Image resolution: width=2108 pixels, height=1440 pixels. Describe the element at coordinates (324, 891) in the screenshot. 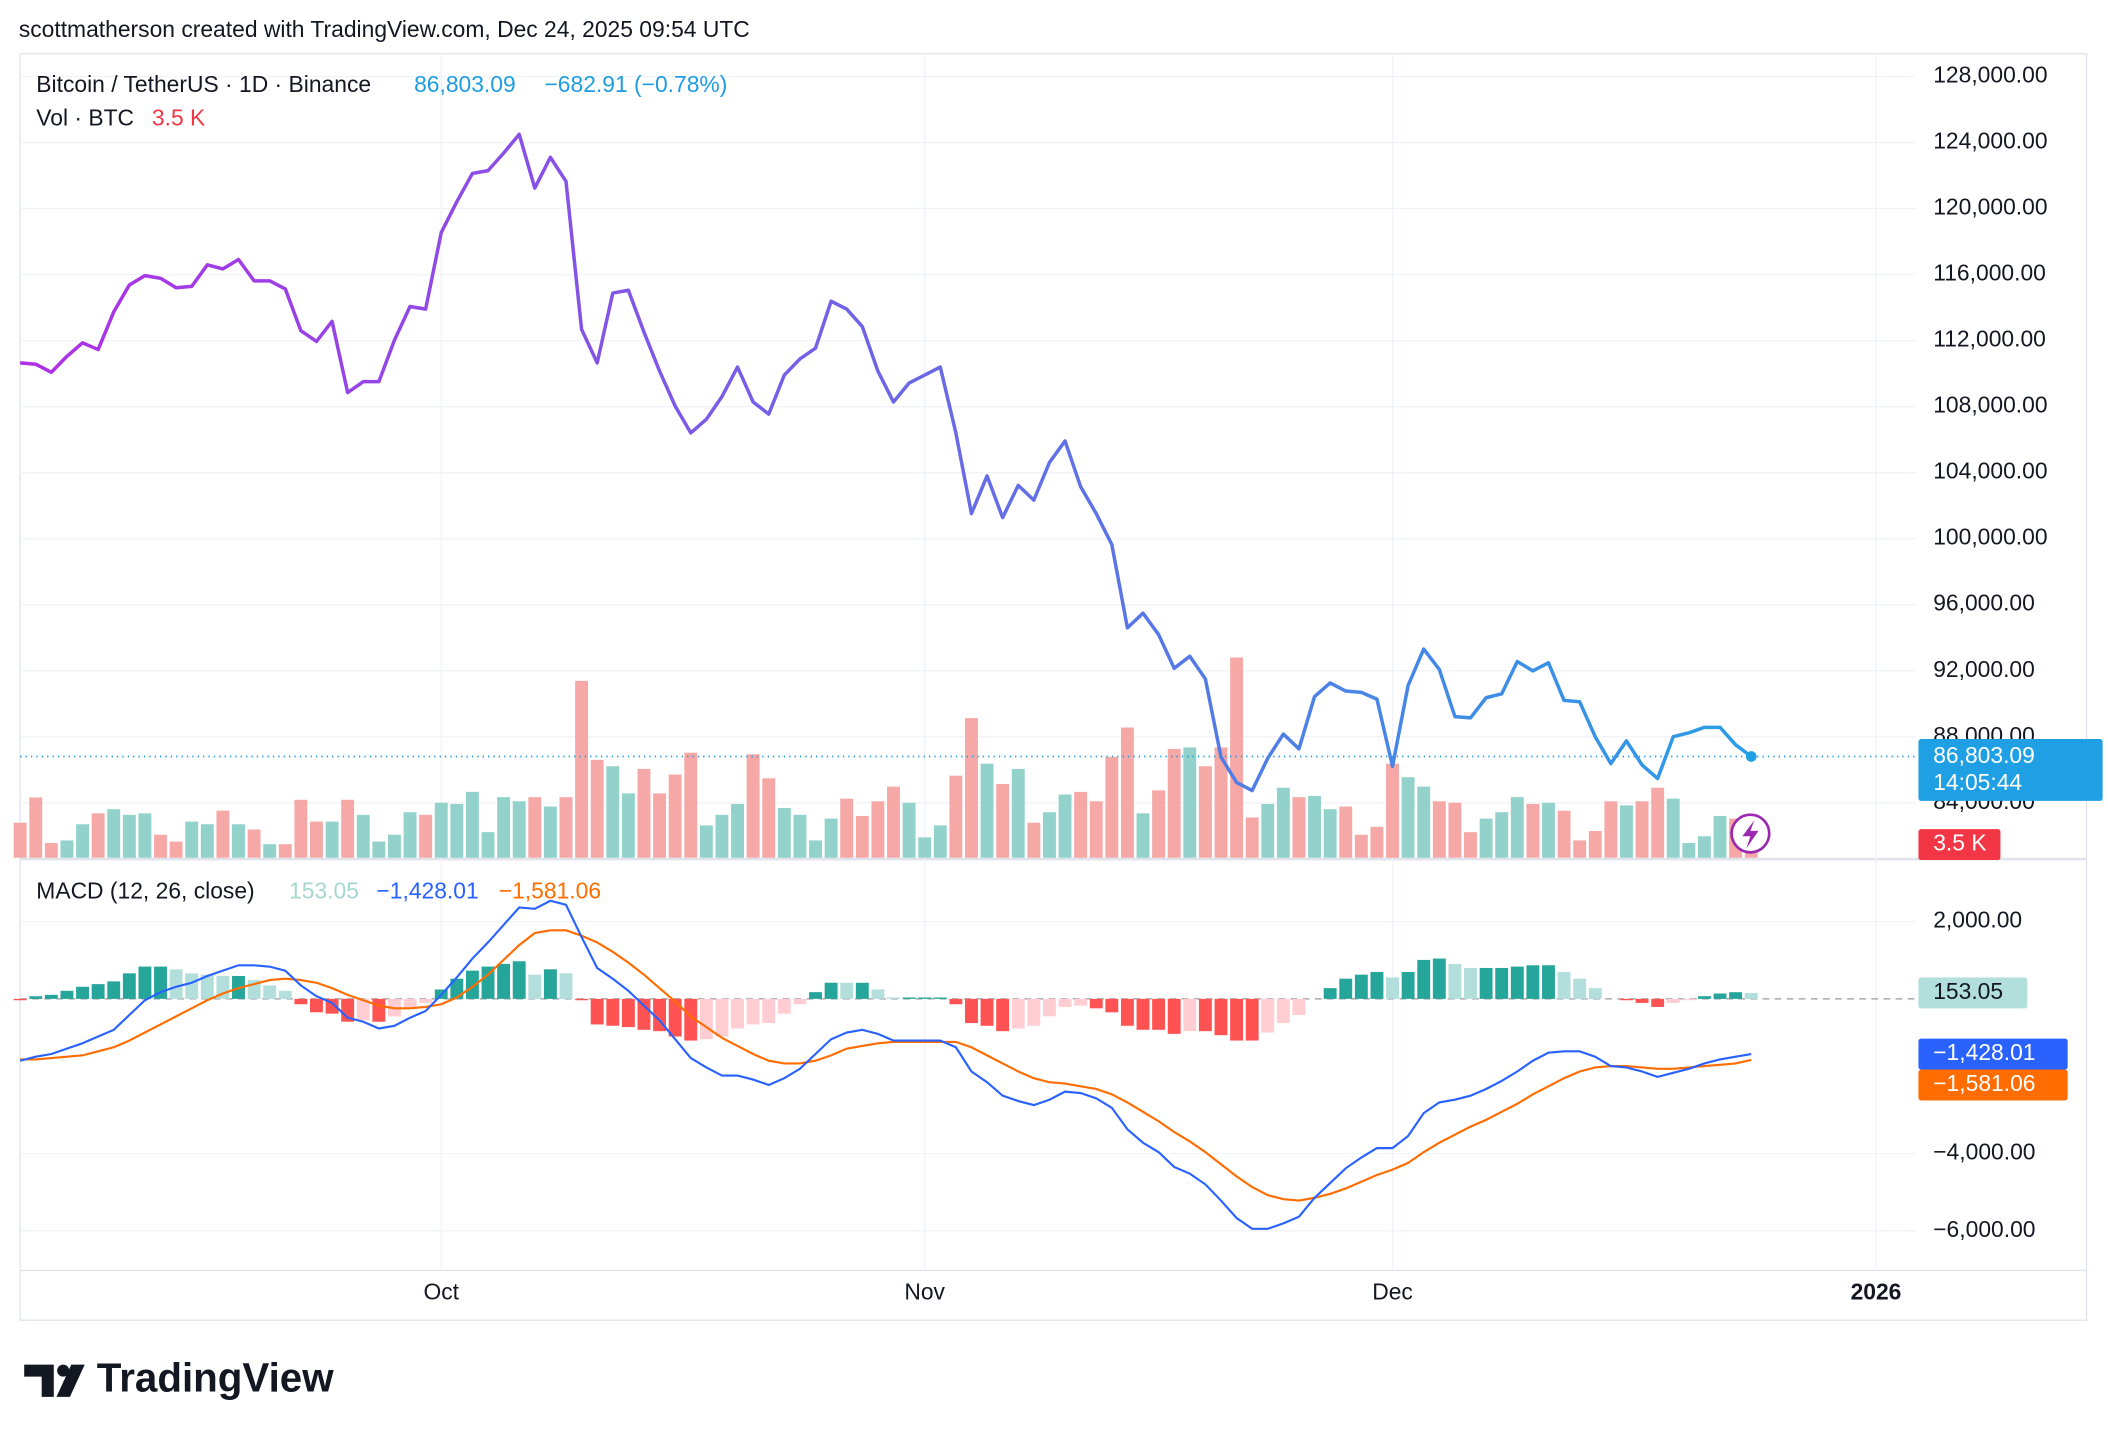

I see `macd-hist-value: 153.05` at that location.